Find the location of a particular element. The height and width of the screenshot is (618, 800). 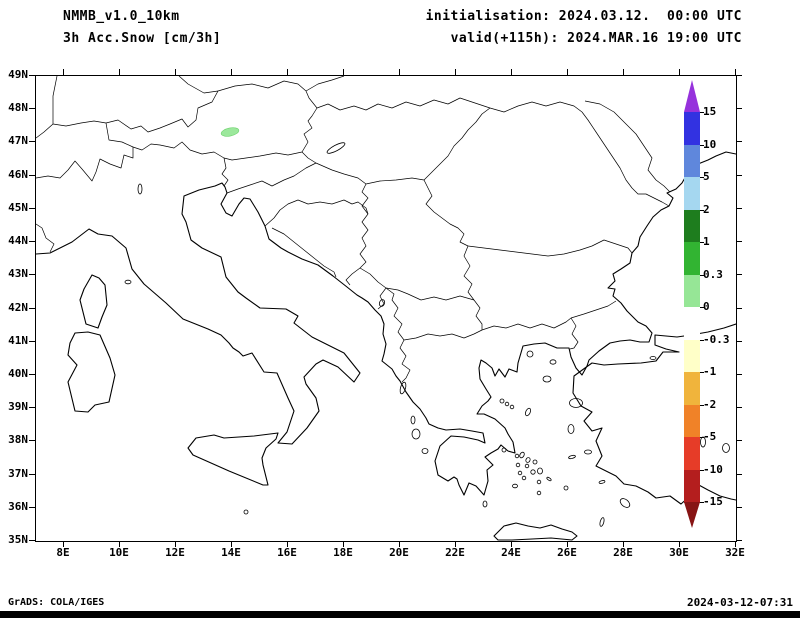

lon-tick-label: 20E is located at coordinates (399, 552).